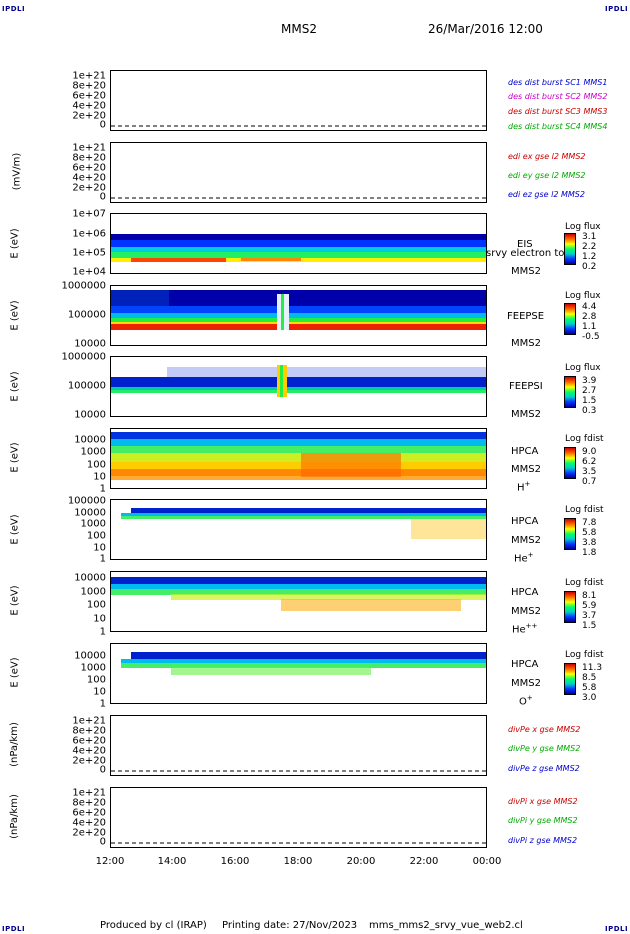  Describe the element at coordinates (589, 411) in the screenshot. I see `colorbar-value: 0.3` at that location.